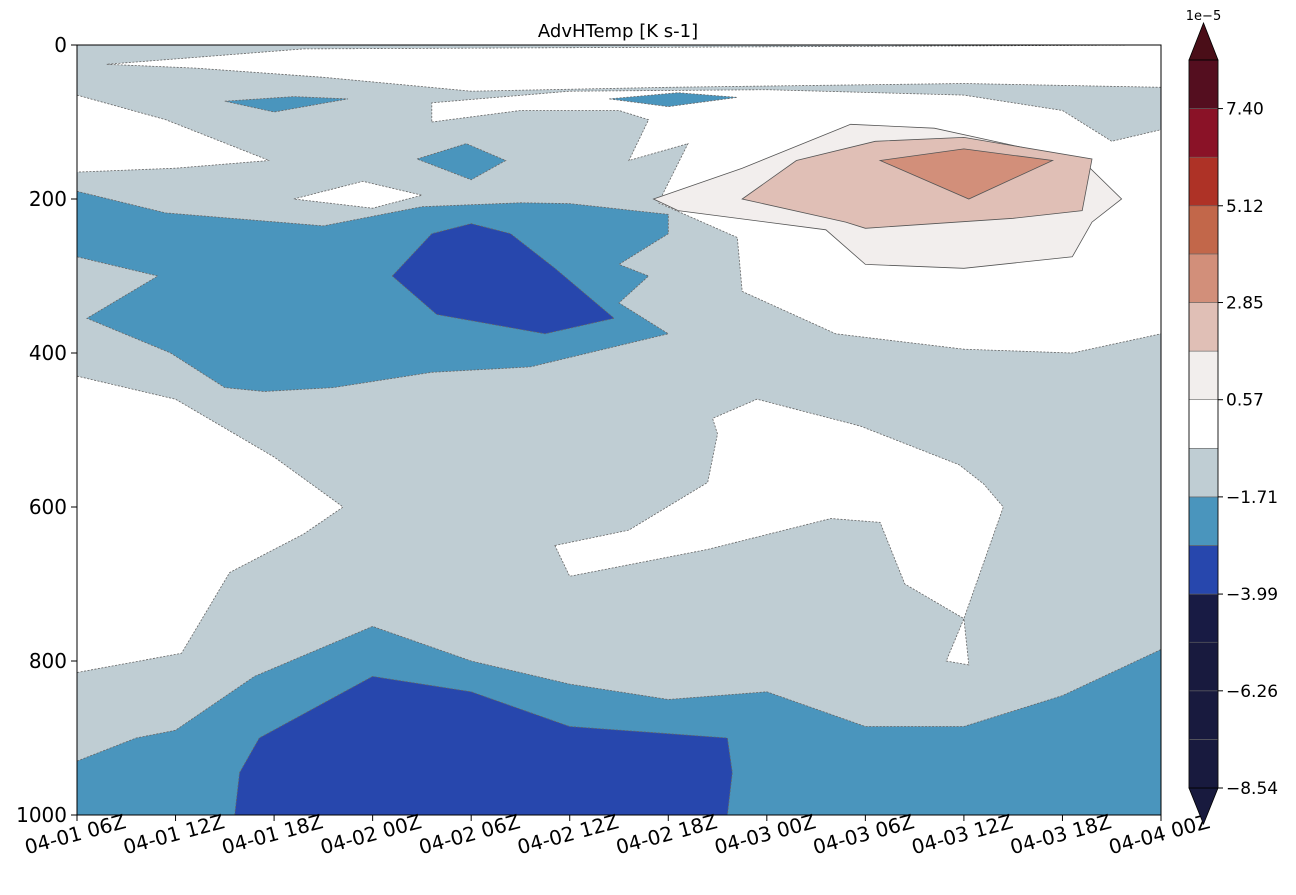 Image resolution: width=1296 pixels, height=895 pixels. Describe the element at coordinates (1232, 417) in the screenshot. I see `colorbar: −8.54 −6.26 −3.99 −1.71 0.57 2.85 5.12 7.40 1e−5` at that location.